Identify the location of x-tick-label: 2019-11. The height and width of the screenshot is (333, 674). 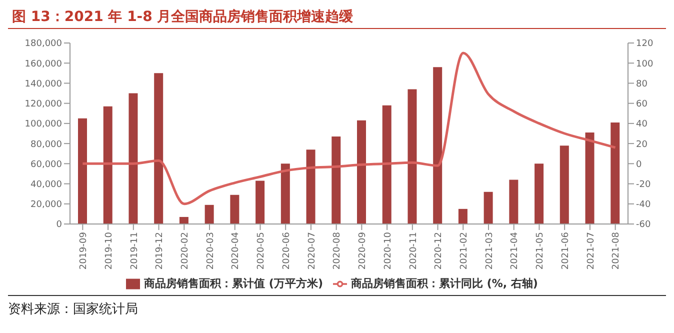
(135, 251).